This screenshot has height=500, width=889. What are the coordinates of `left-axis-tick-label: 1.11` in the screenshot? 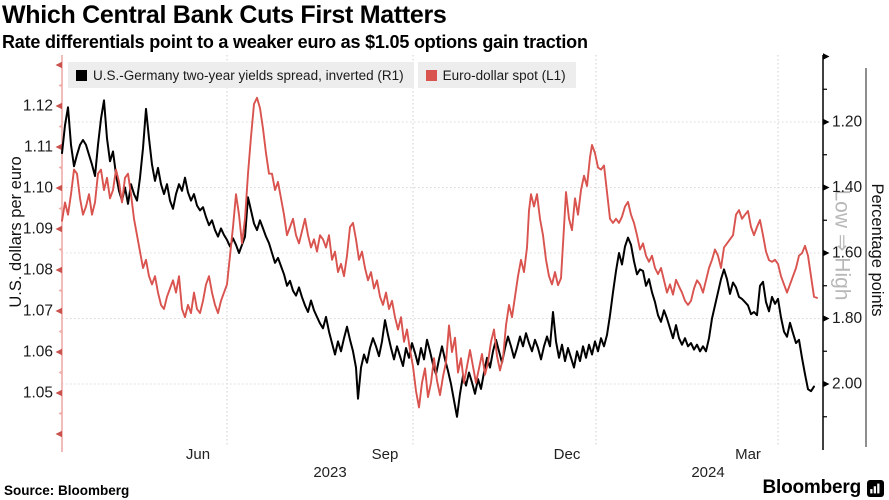 It's located at (38, 147).